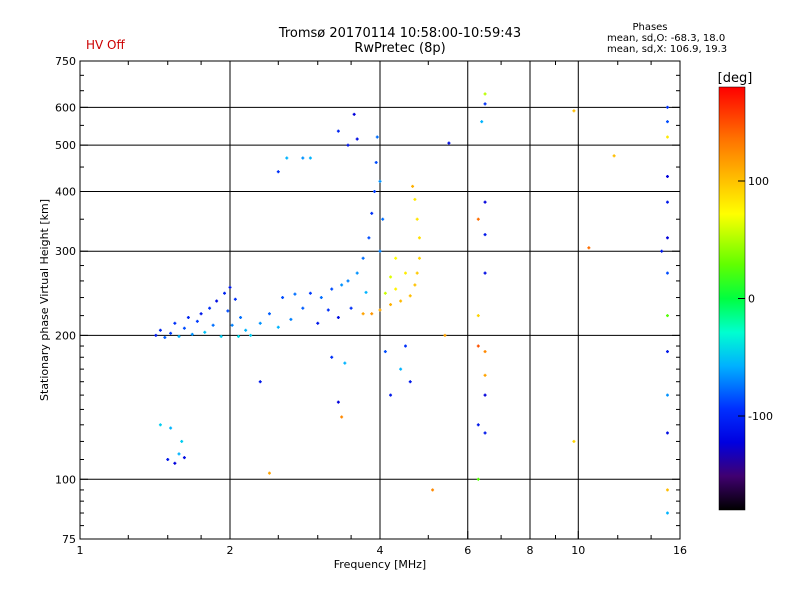  What do you see at coordinates (650, 27) in the screenshot?
I see `phases-heading: Phases` at bounding box center [650, 27].